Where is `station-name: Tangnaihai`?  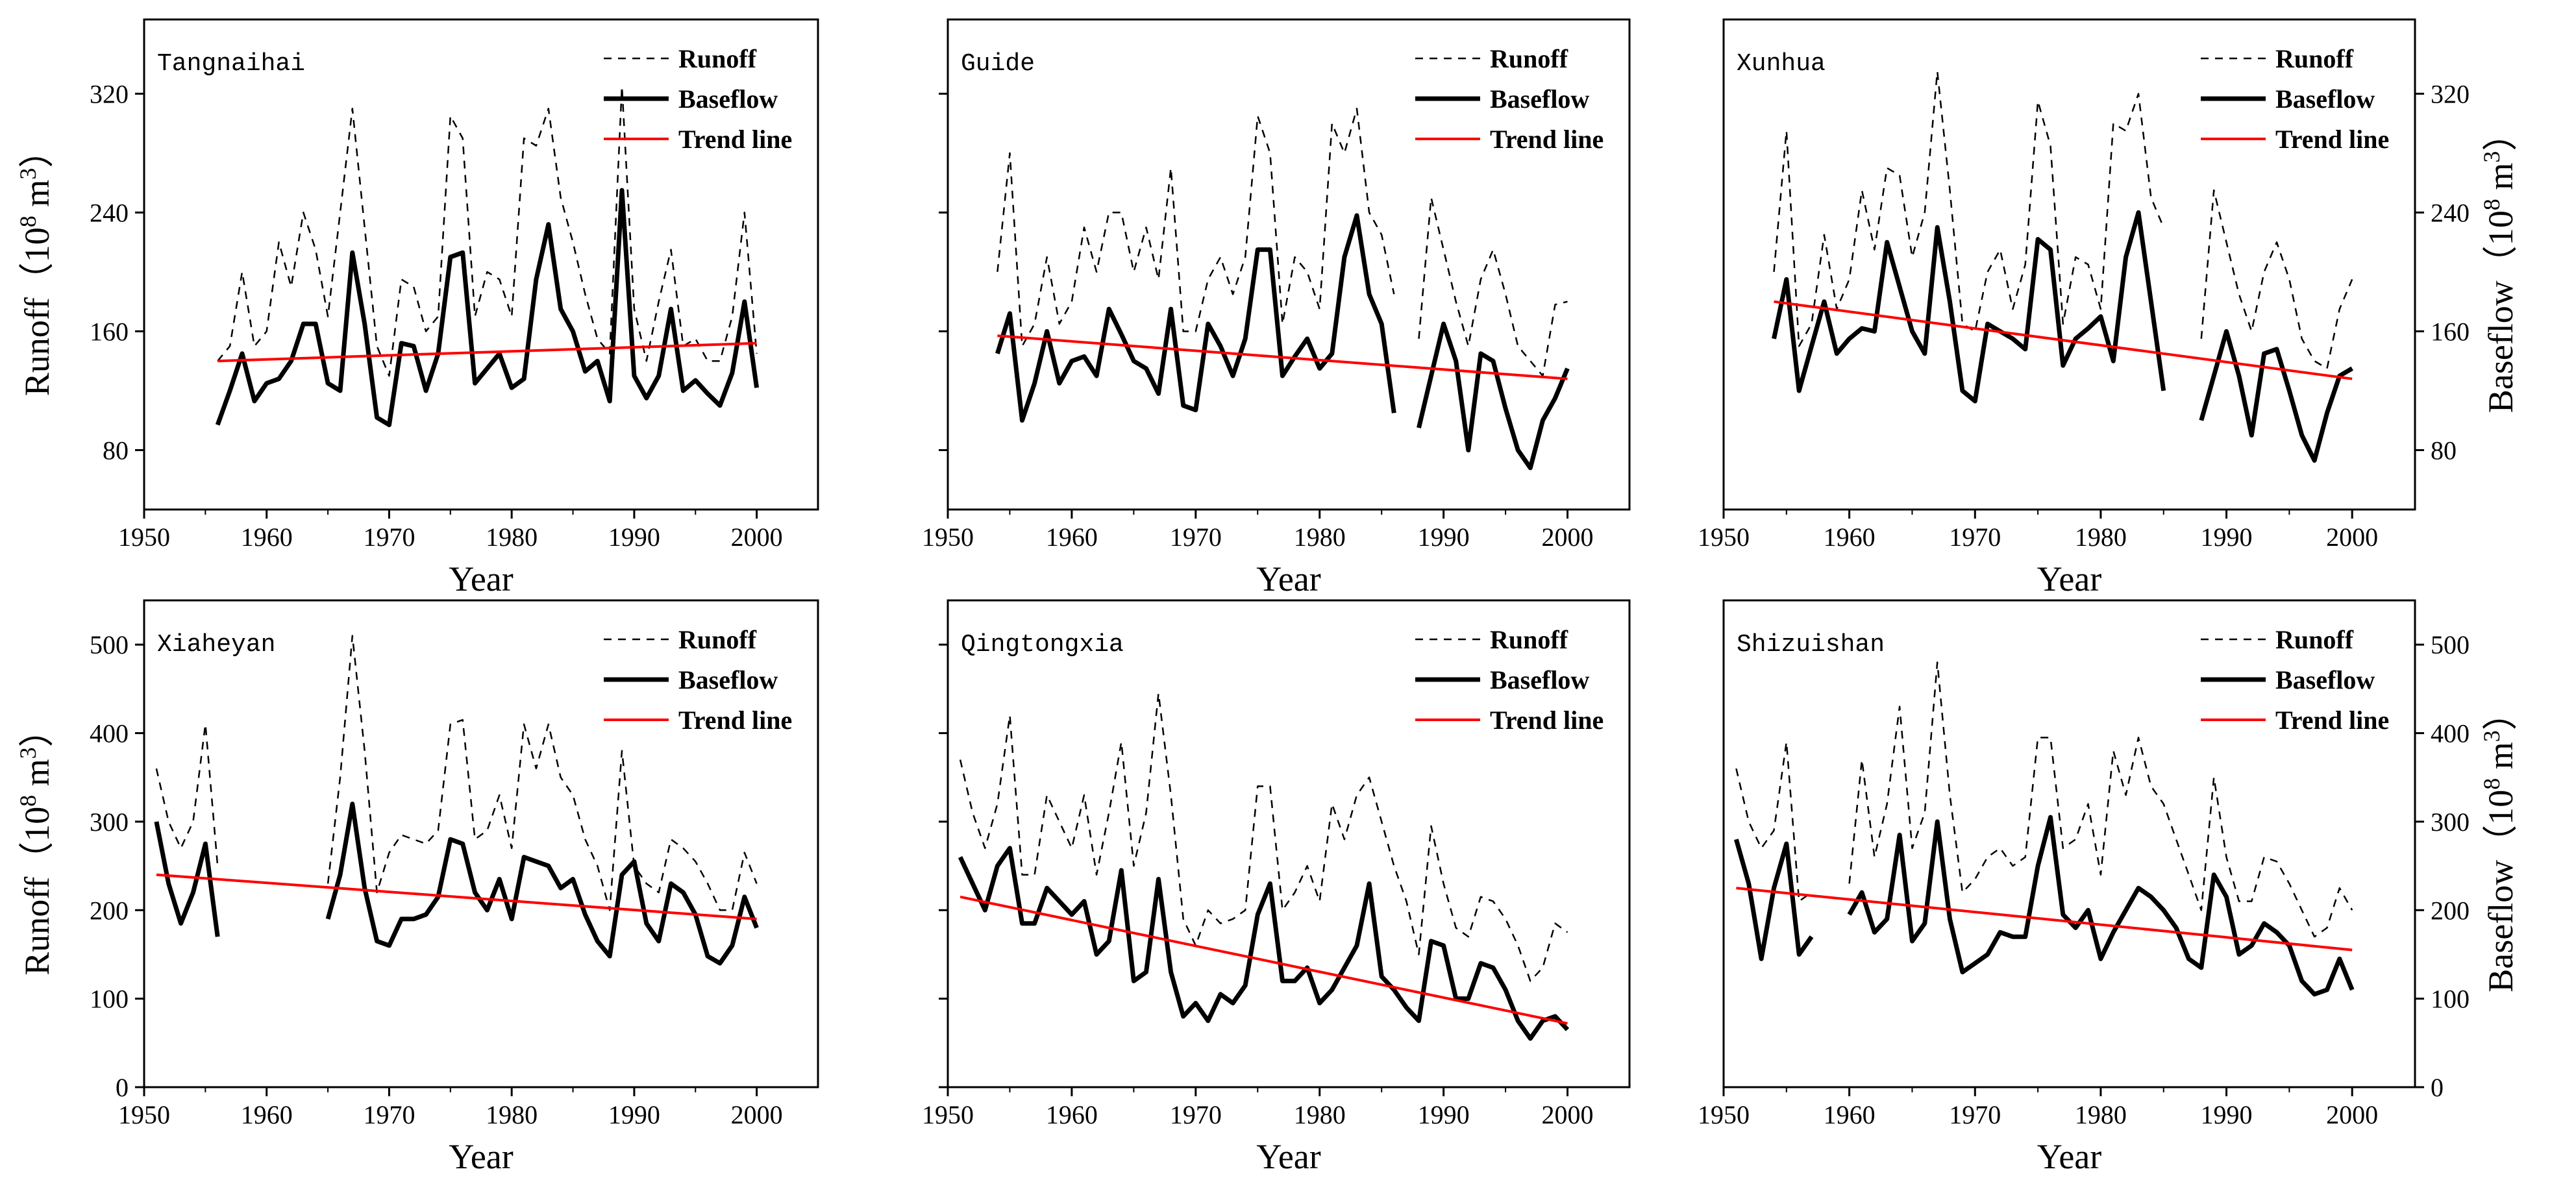
station-name: Tangnaihai is located at coordinates (231, 64).